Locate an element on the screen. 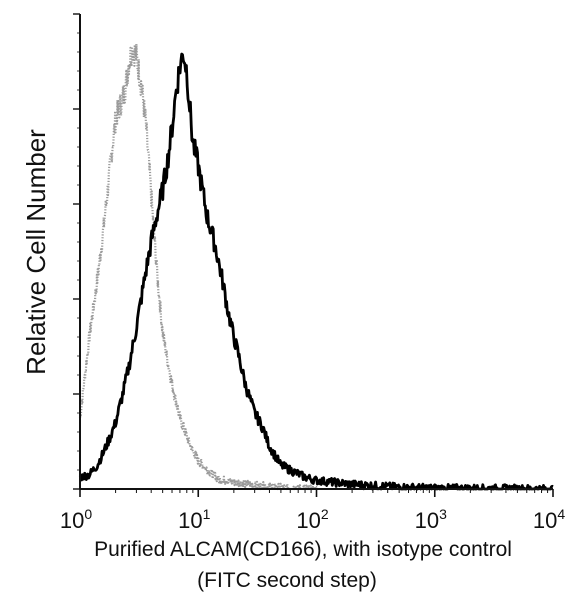 This screenshot has width=574, height=597. x-axis-label-line2: (FITC second step) is located at coordinates (287, 580).